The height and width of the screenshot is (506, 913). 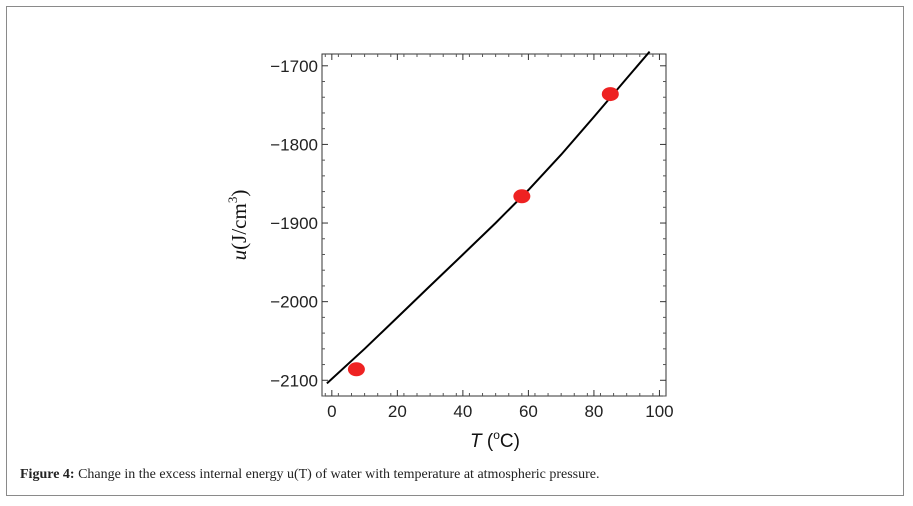 I want to click on caption-label: Figure 4:, so click(x=47, y=474).